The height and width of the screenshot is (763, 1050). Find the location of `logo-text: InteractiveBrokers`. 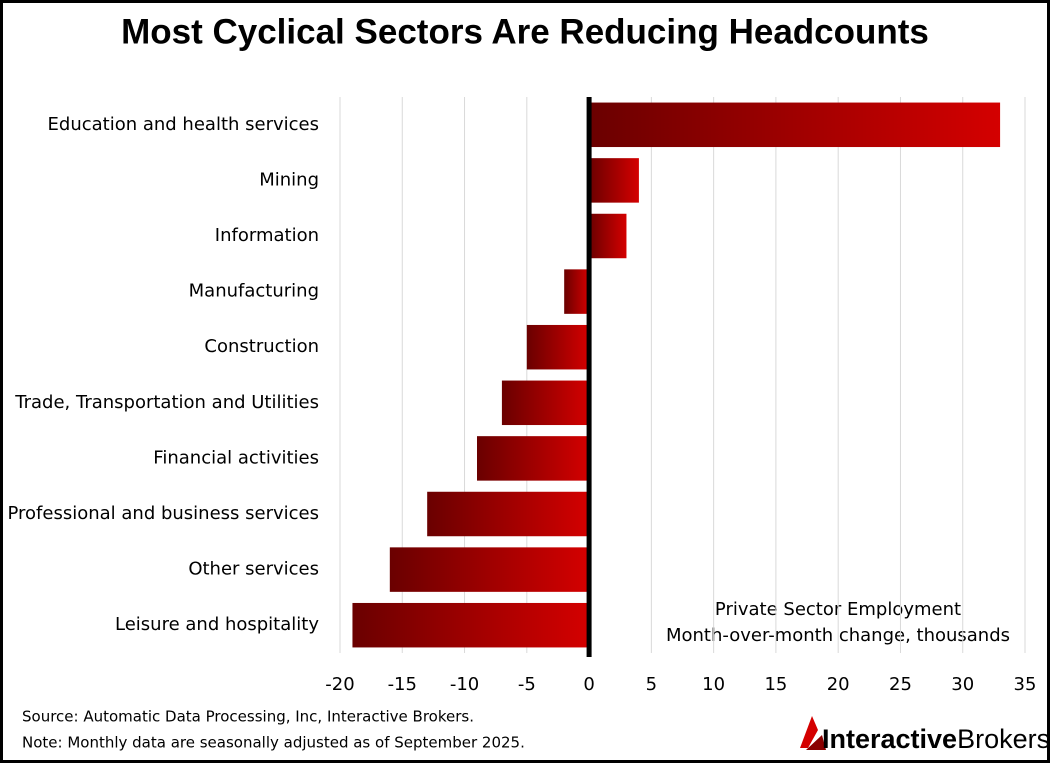

logo-text: InteractiveBrokers is located at coordinates (936, 739).